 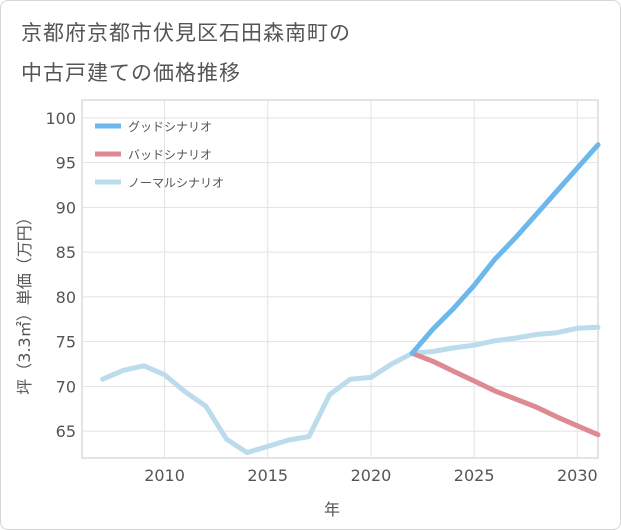 I want to click on y-axis-label: 坪（3.3㎡）単価（万円）, so click(x=24, y=301).